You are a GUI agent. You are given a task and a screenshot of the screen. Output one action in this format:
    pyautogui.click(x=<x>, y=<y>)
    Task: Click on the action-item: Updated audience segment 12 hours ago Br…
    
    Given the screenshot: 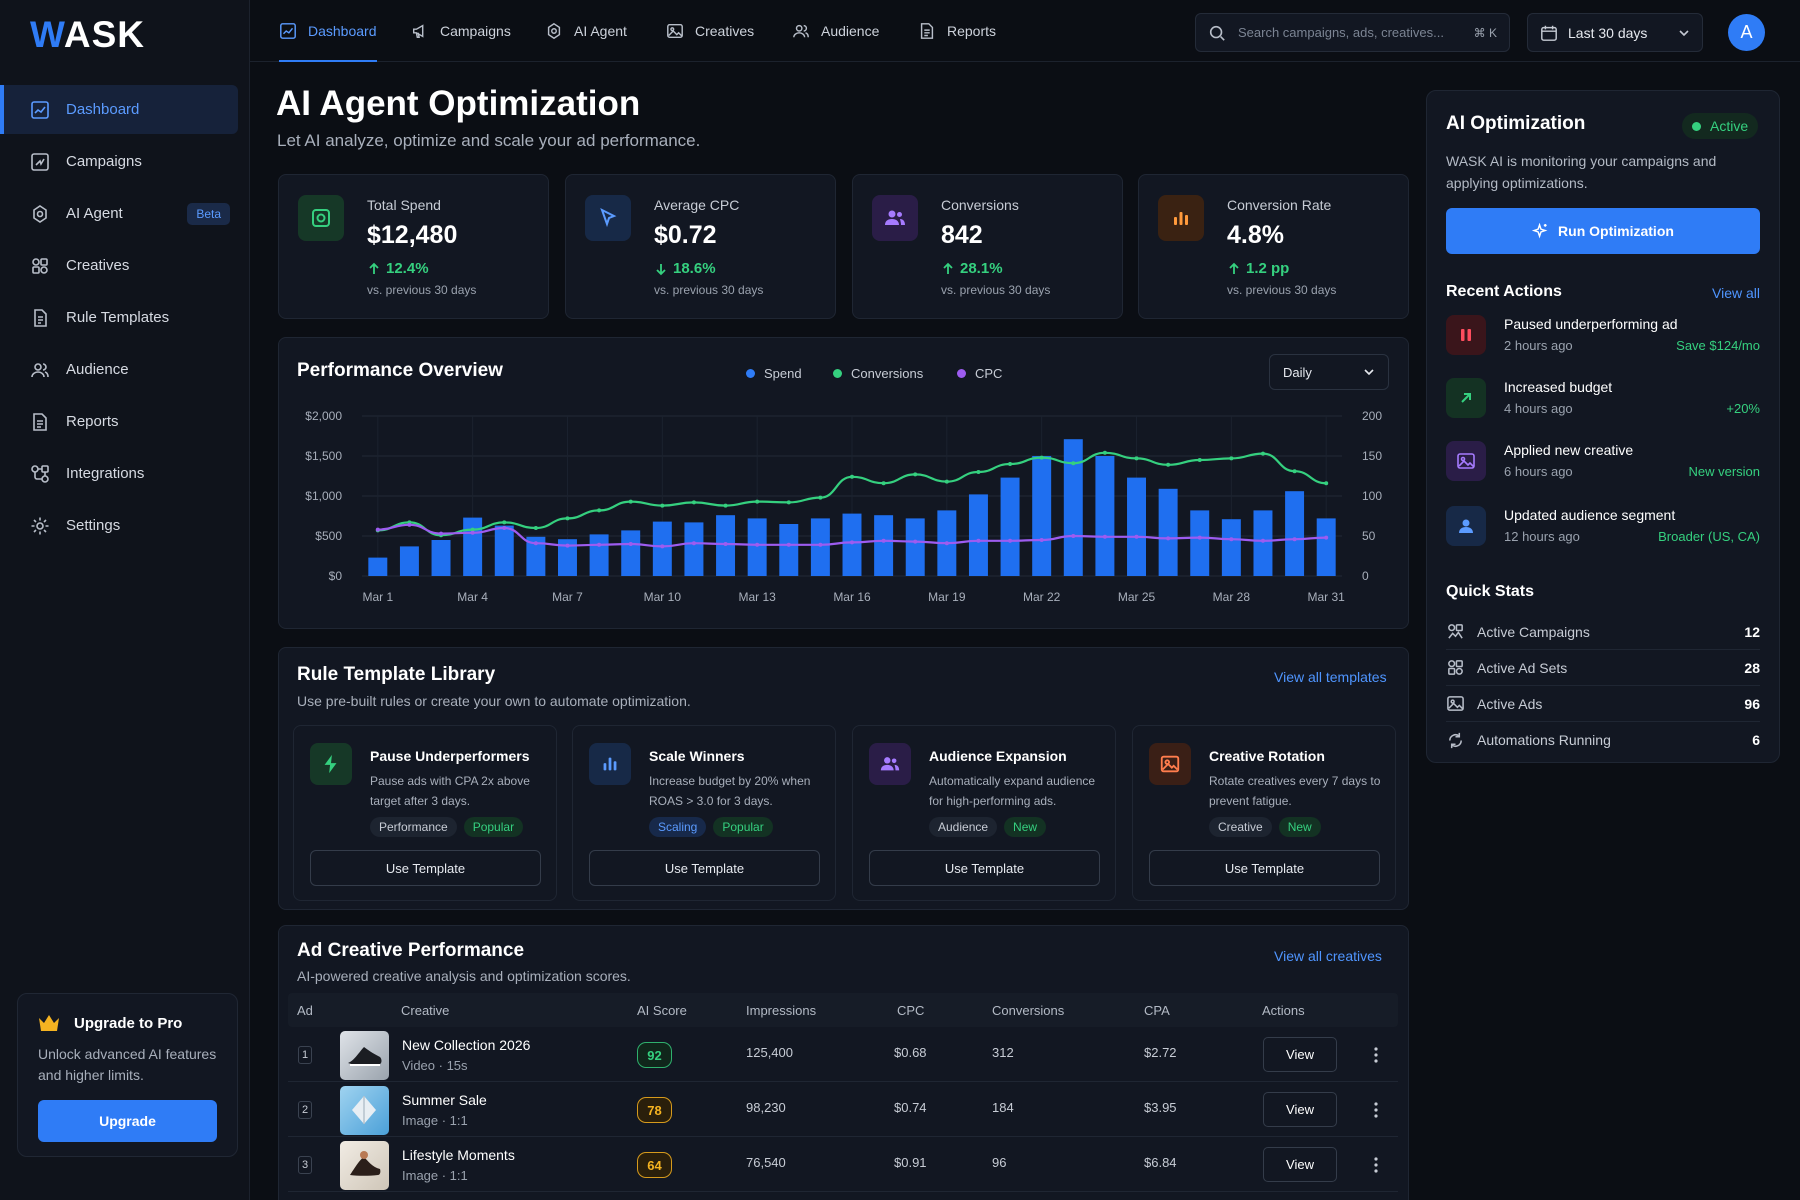 What is the action you would take?
    pyautogui.click(x=1603, y=529)
    